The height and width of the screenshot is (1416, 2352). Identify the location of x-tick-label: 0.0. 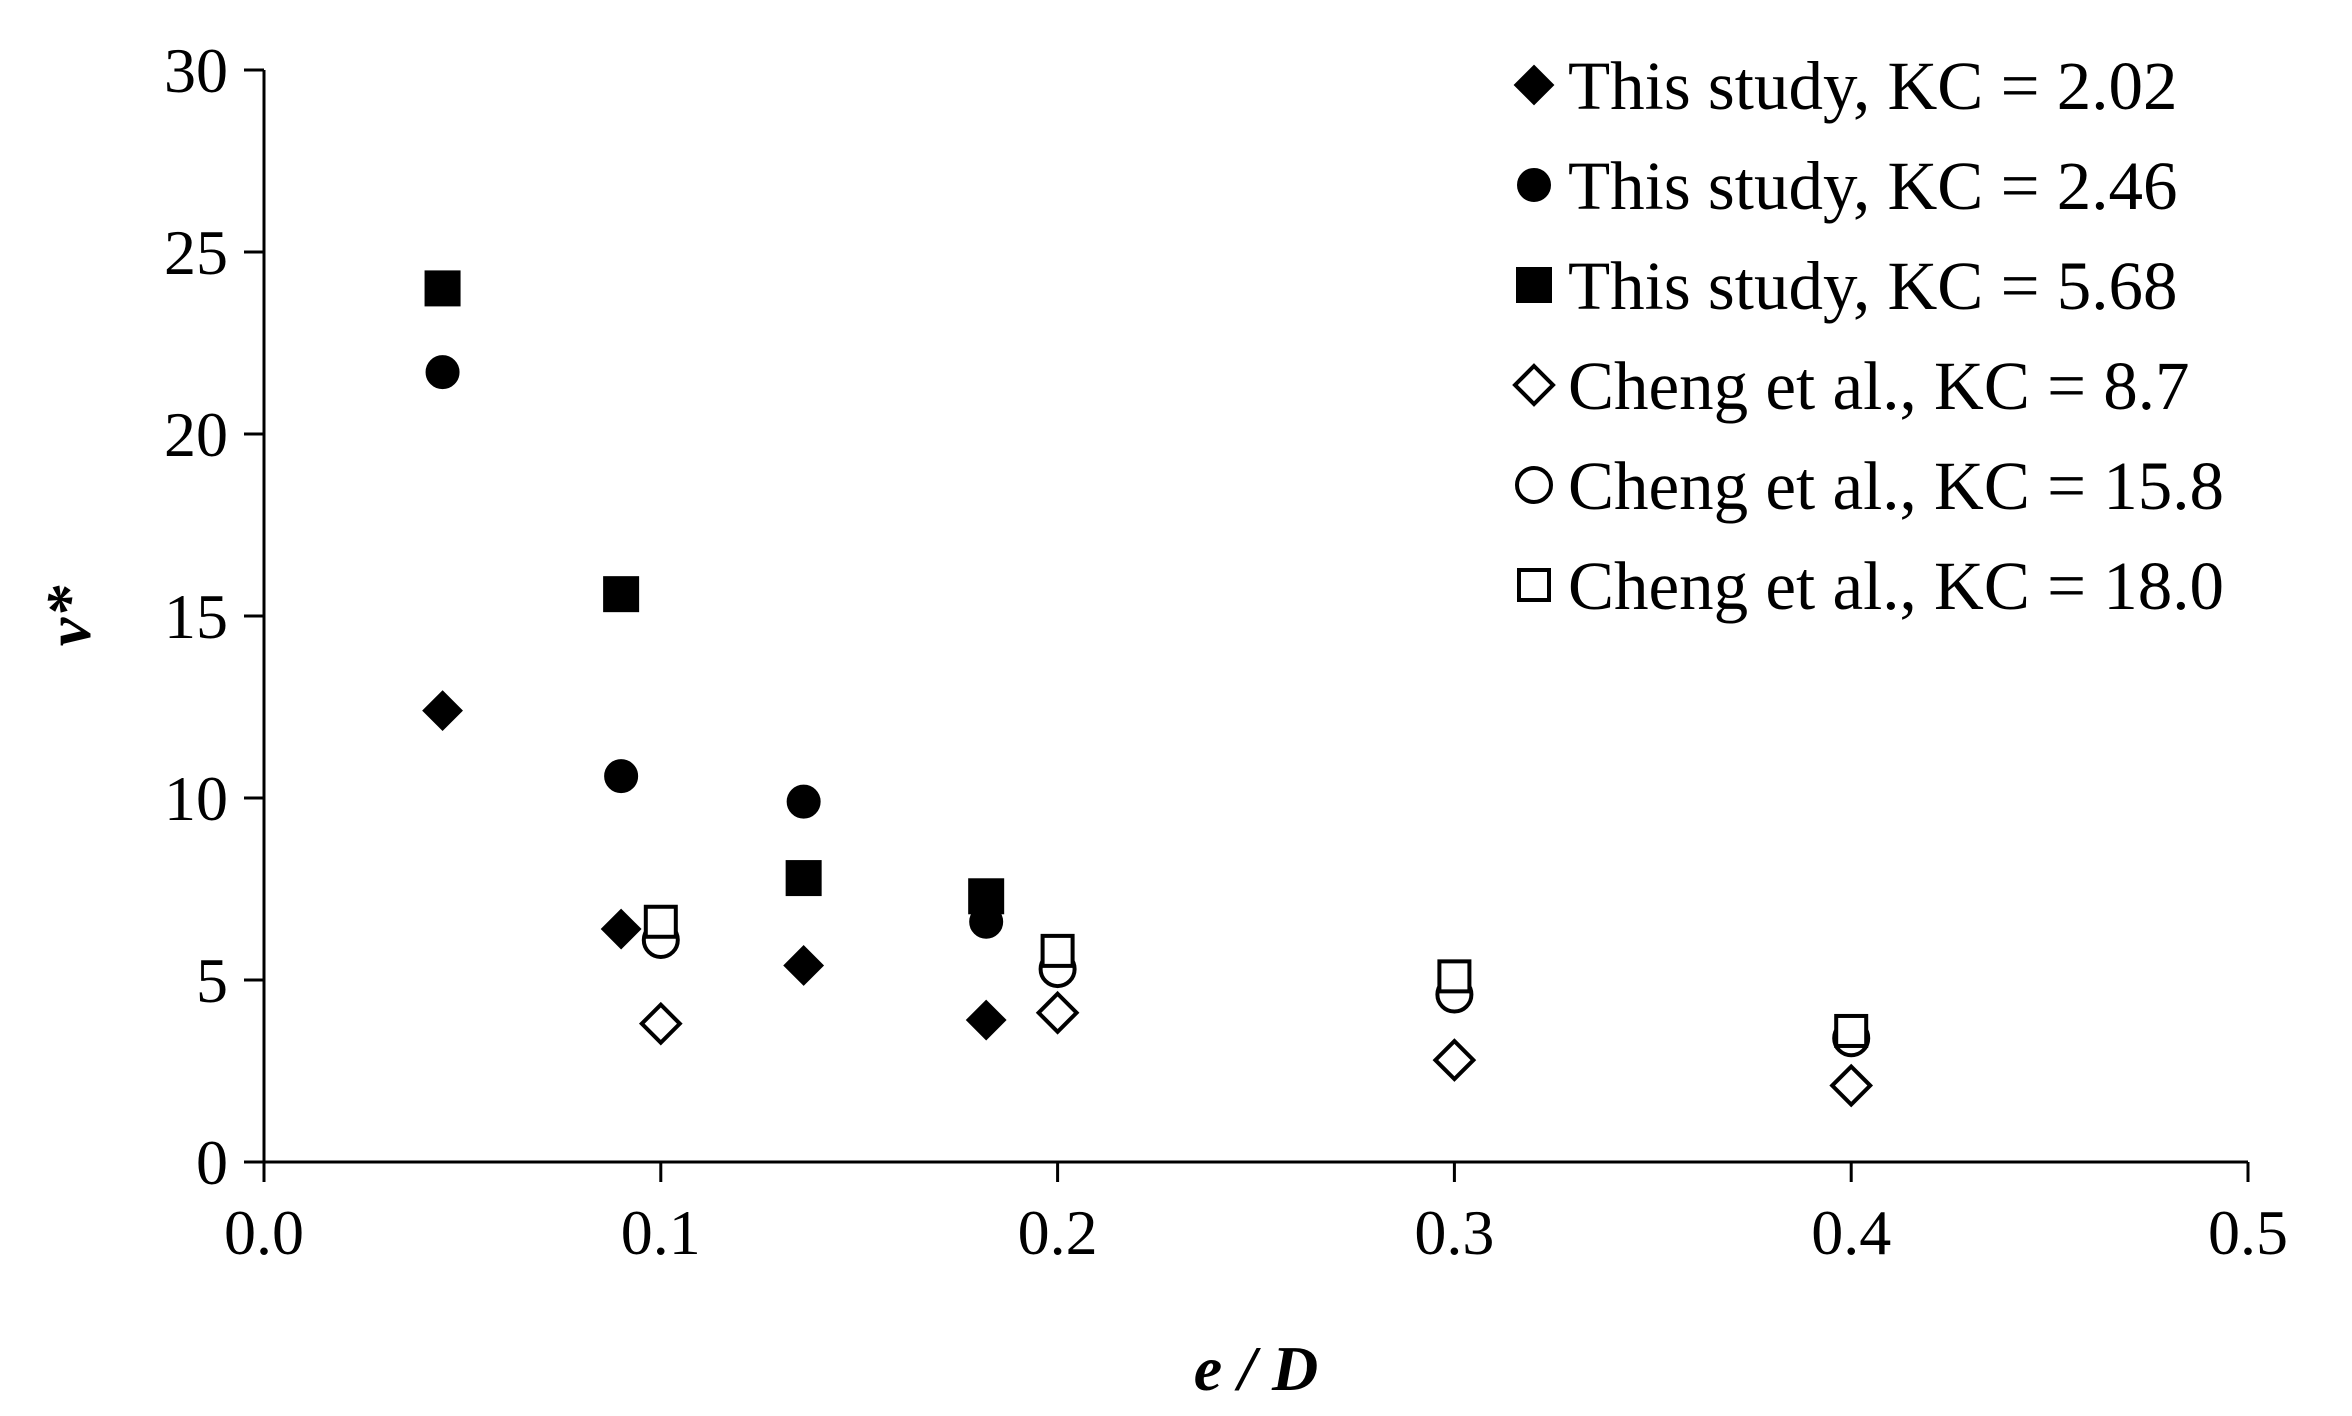
(264, 1232).